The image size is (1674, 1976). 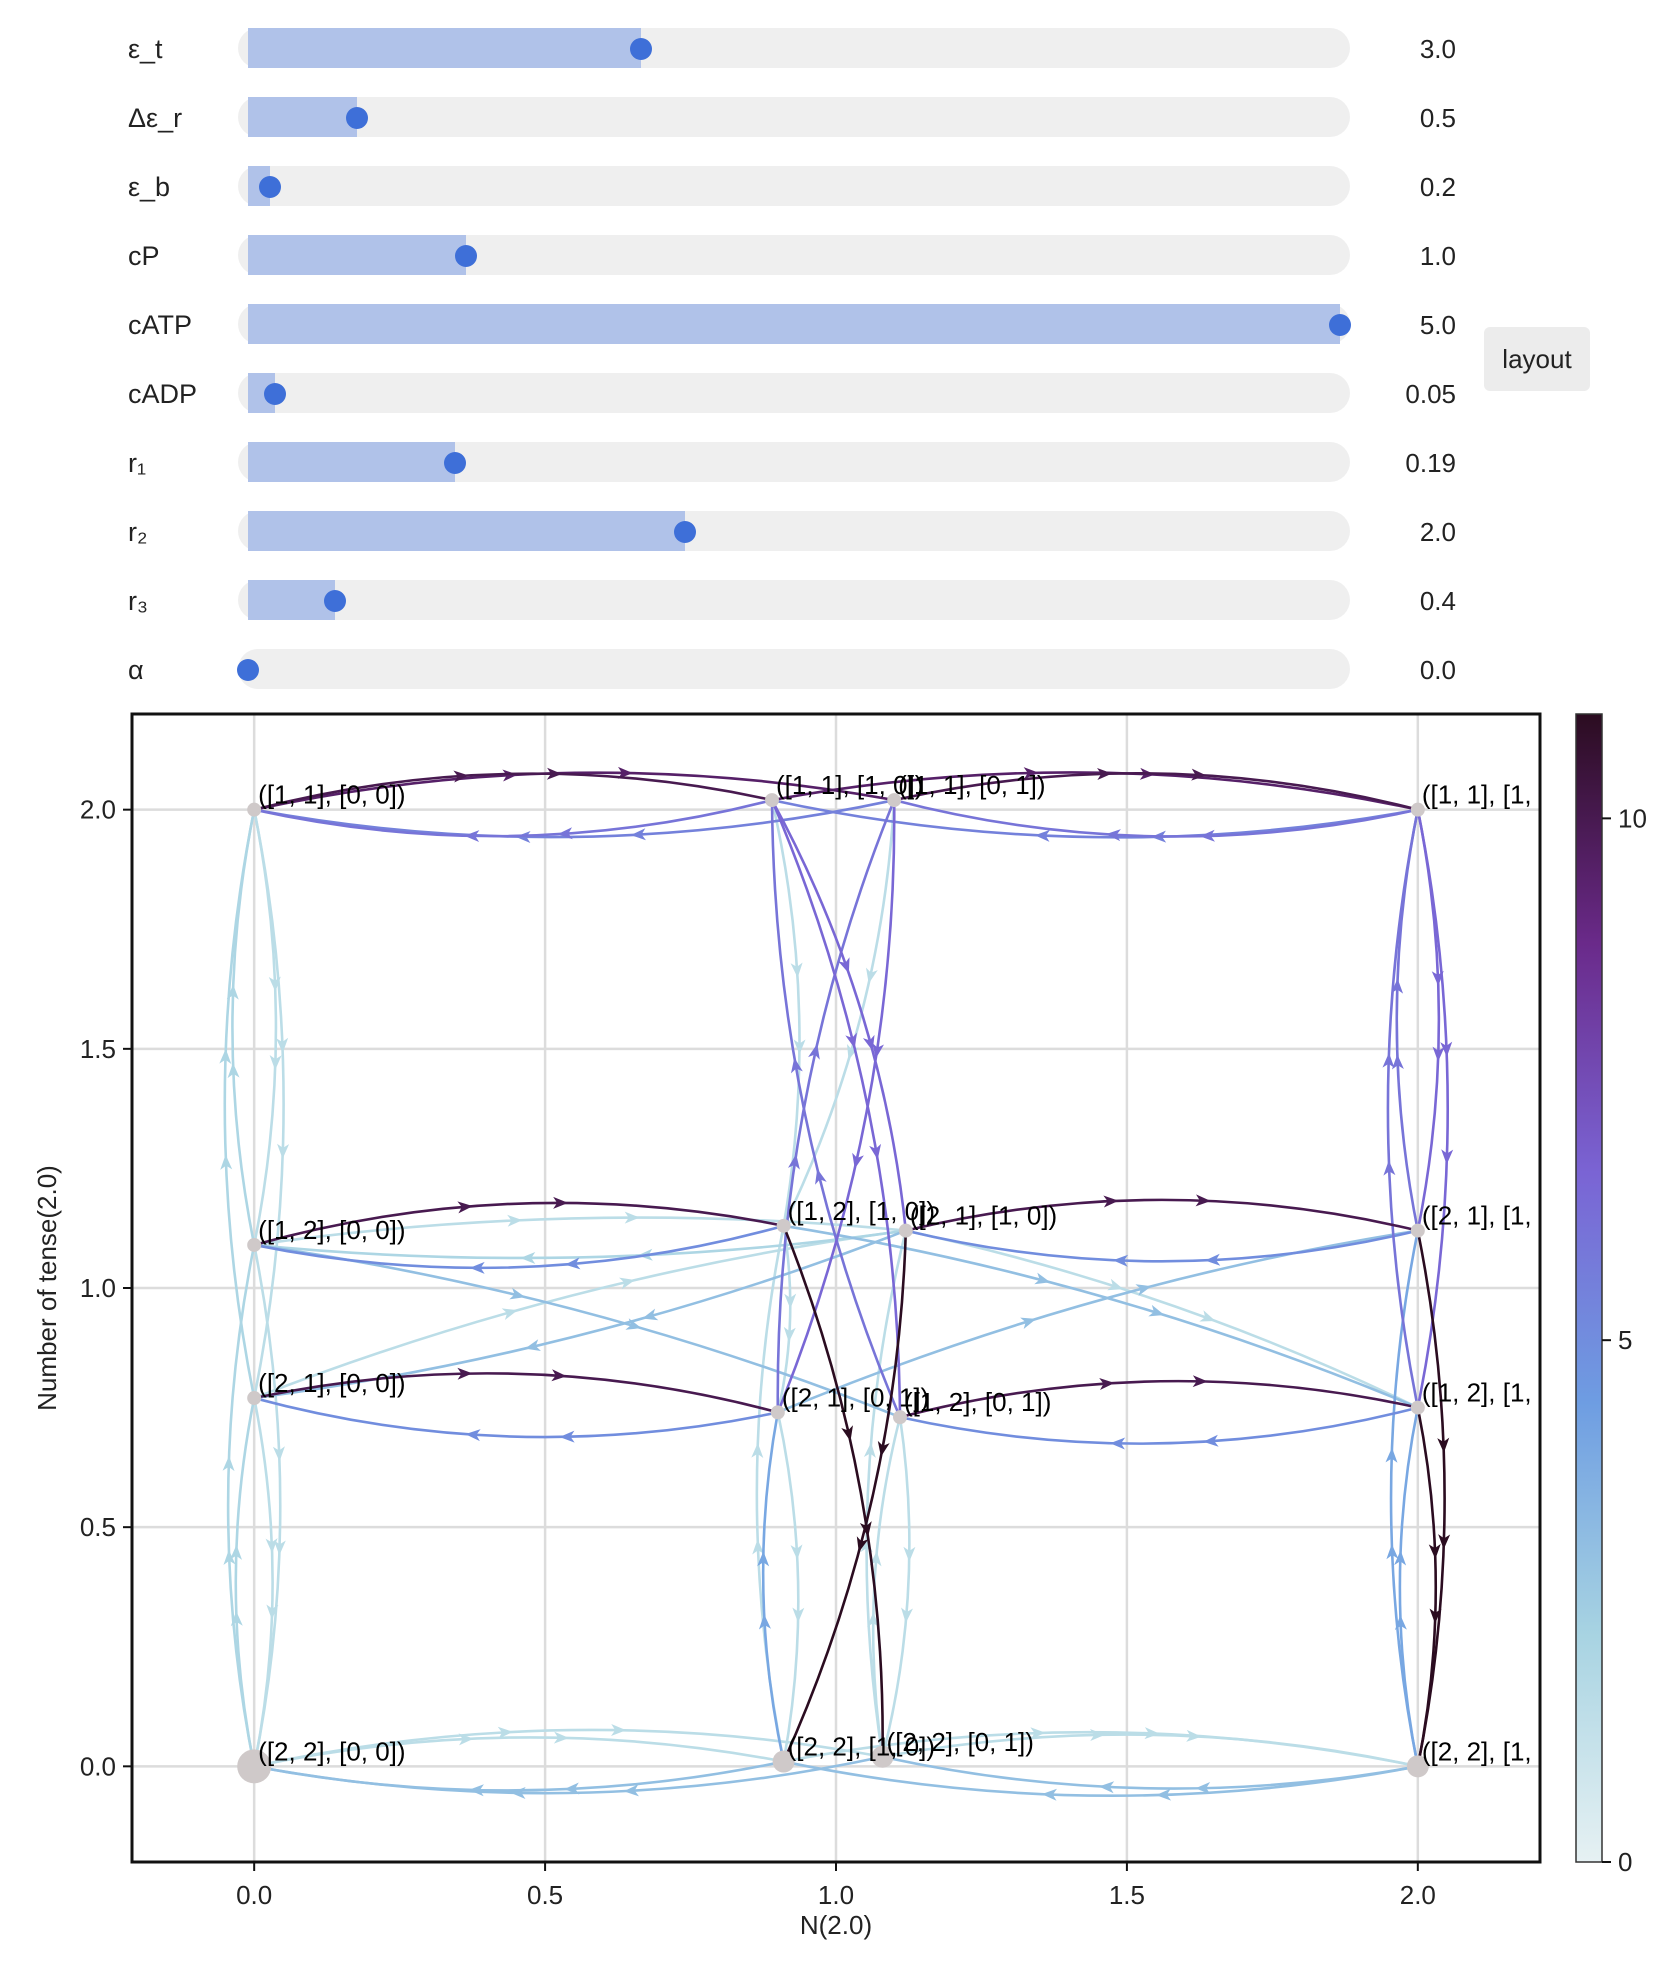 What do you see at coordinates (145, 49) in the screenshot?
I see `slider-label: ε_t` at bounding box center [145, 49].